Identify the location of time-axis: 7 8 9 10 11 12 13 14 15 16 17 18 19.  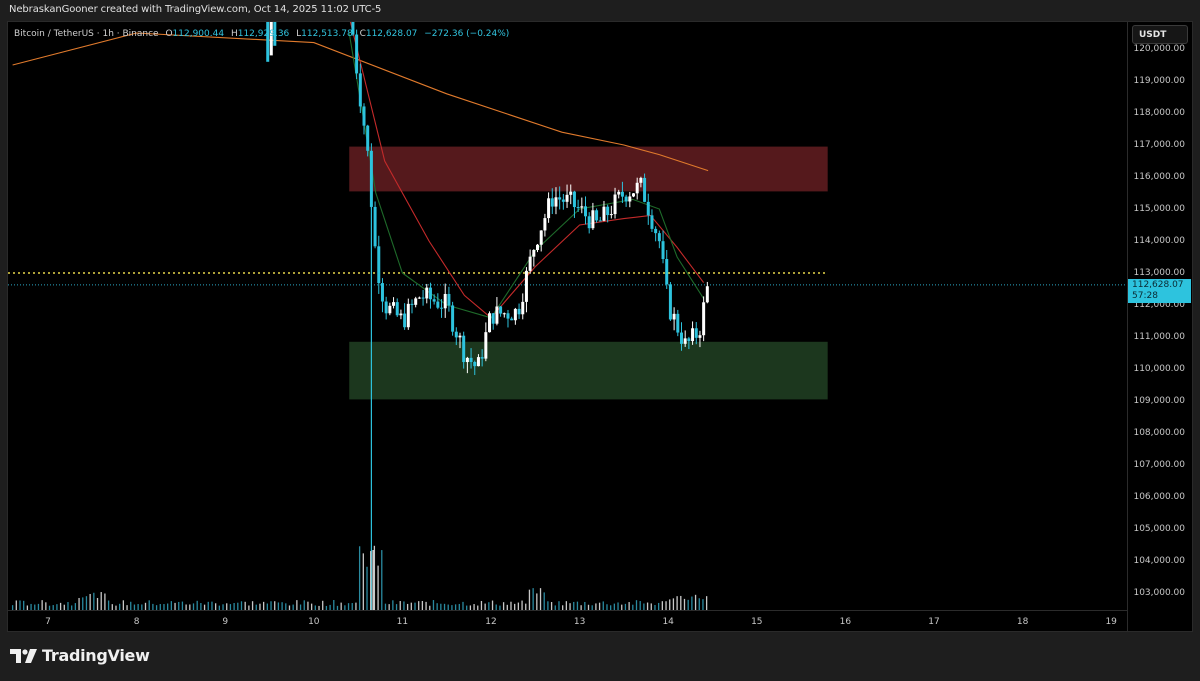
(567, 621).